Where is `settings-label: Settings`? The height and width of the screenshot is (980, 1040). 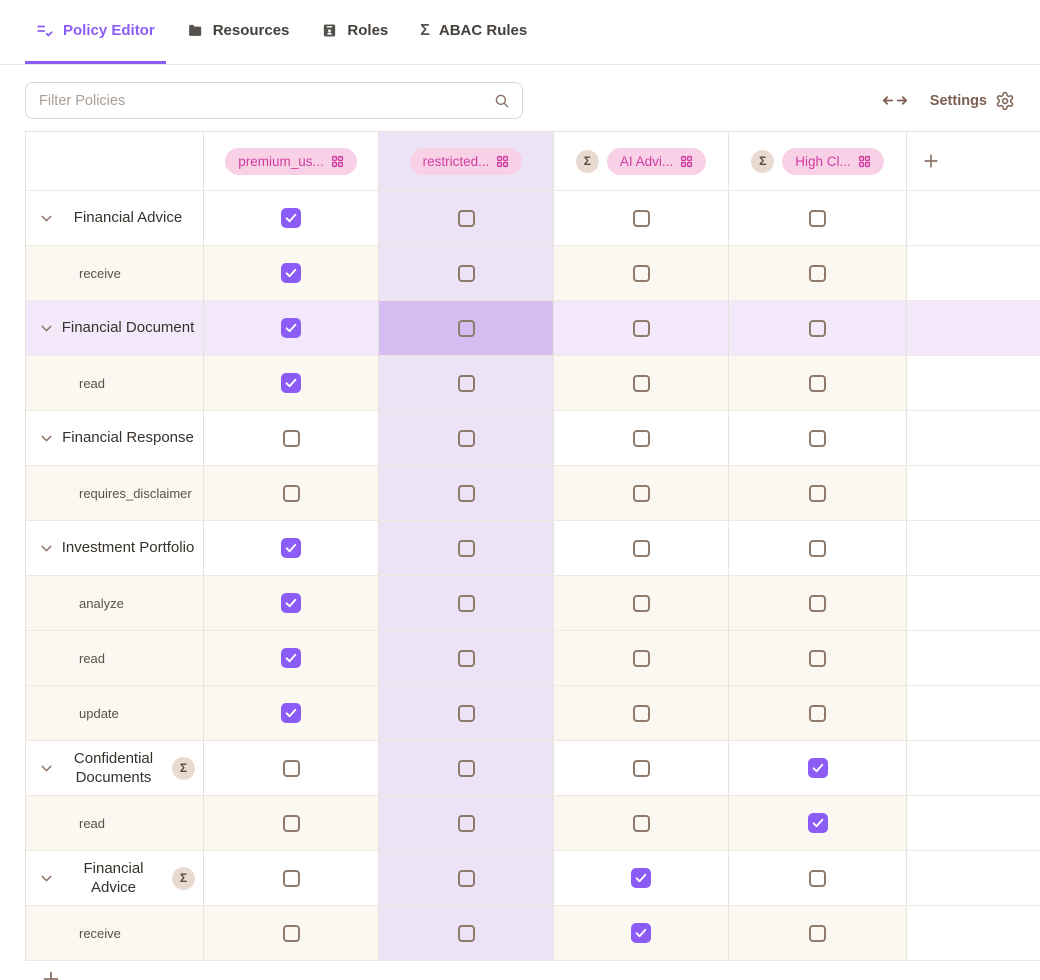 settings-label: Settings is located at coordinates (958, 100).